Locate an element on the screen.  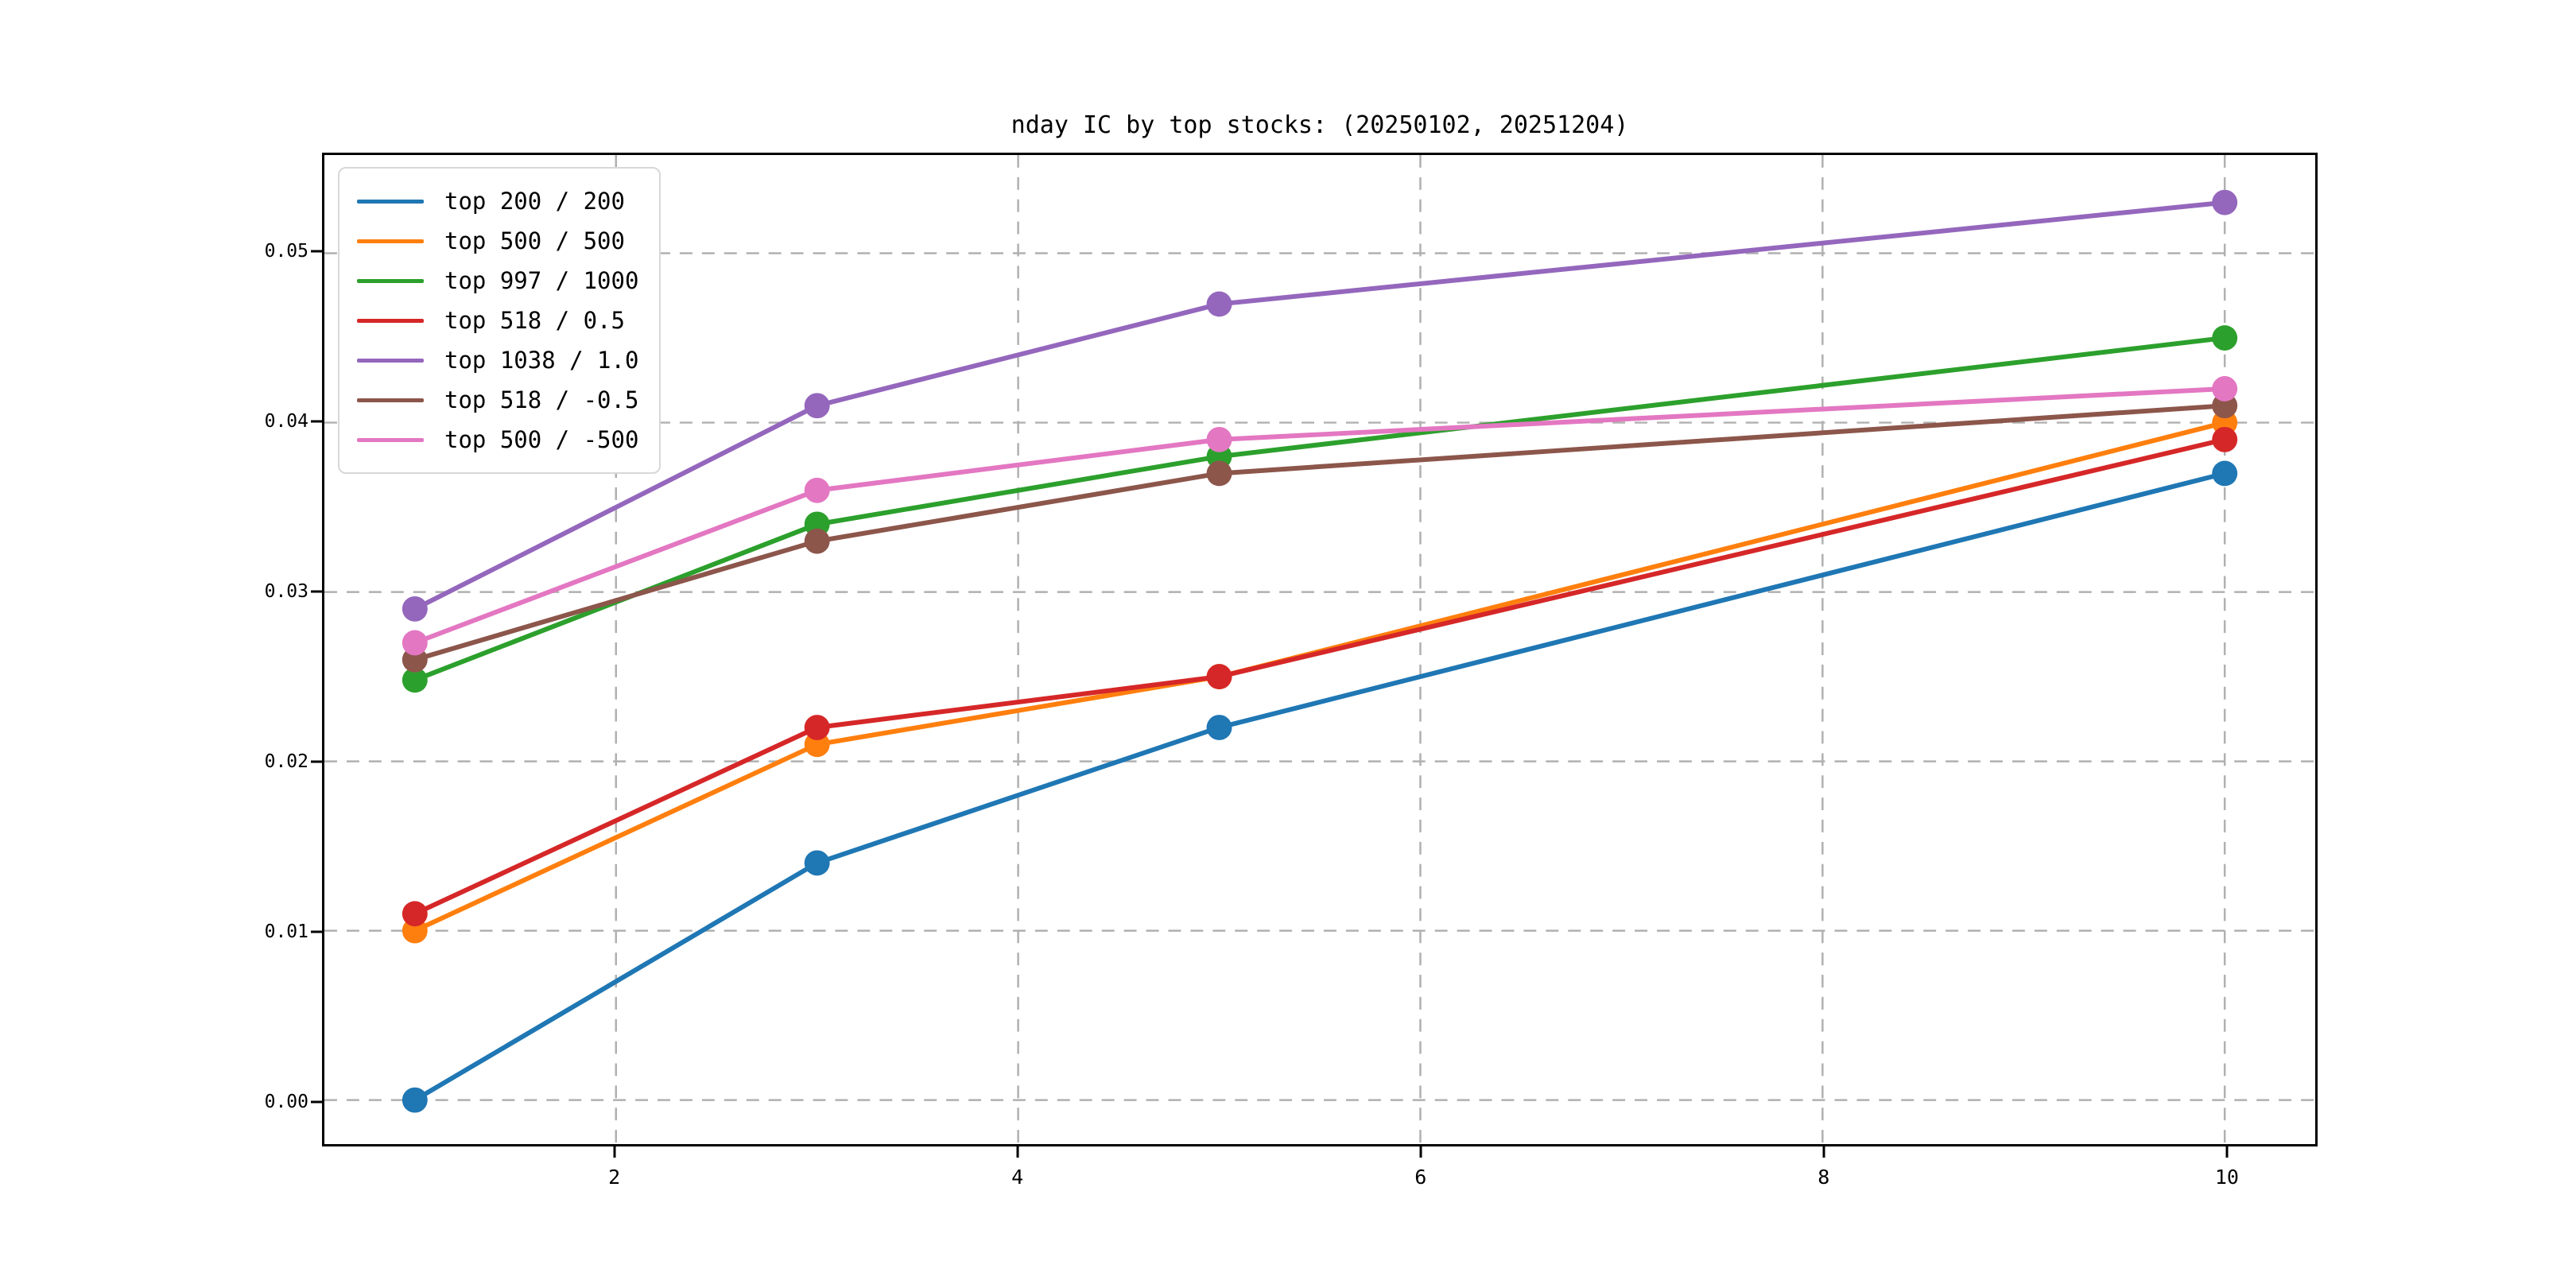
y-tick-label: 0.05 is located at coordinates (286, 251).